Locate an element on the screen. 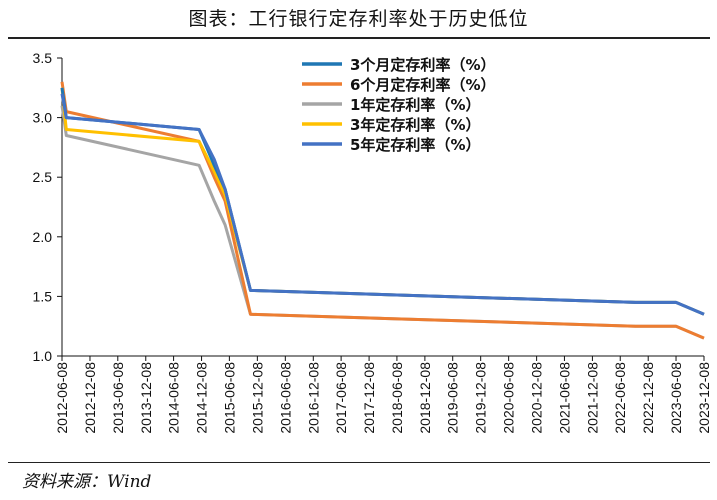 The height and width of the screenshot is (500, 717). x-tick-label: 2017-12-08 is located at coordinates (369, 398).